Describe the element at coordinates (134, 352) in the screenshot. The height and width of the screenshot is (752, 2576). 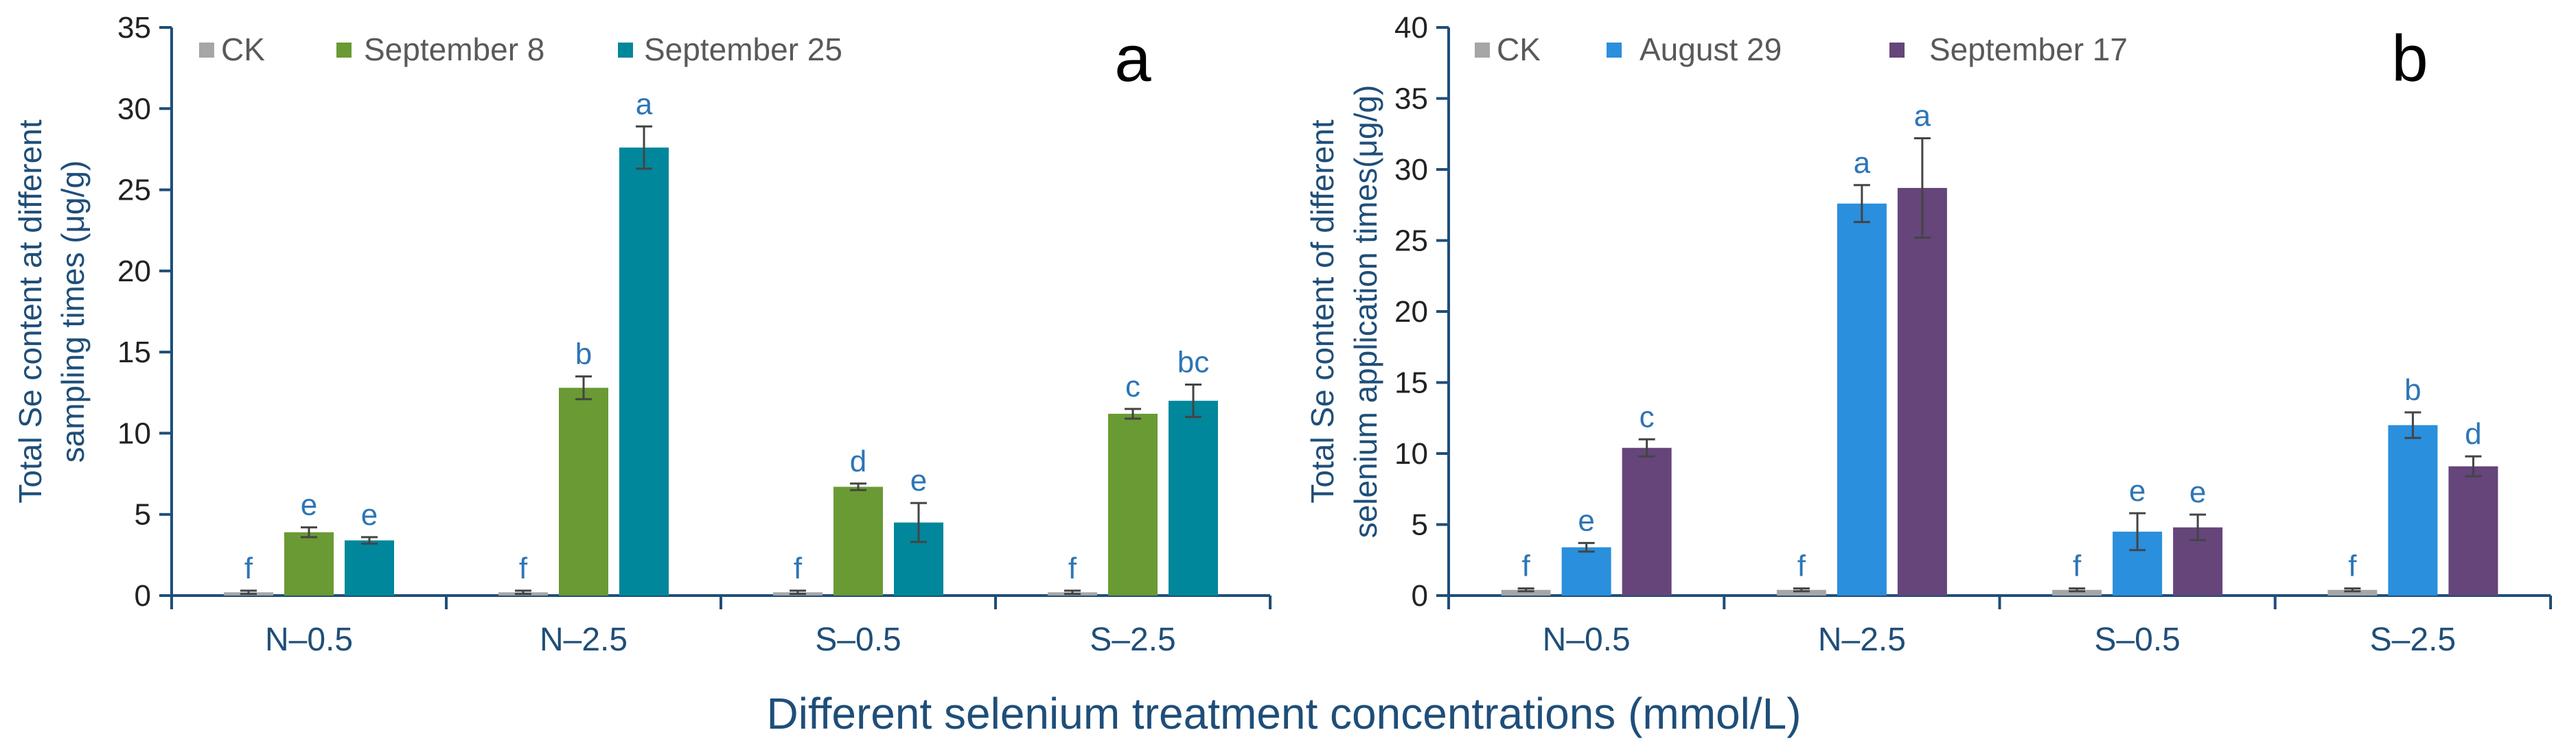
I see `panel-a-y-tick-label: 15` at that location.